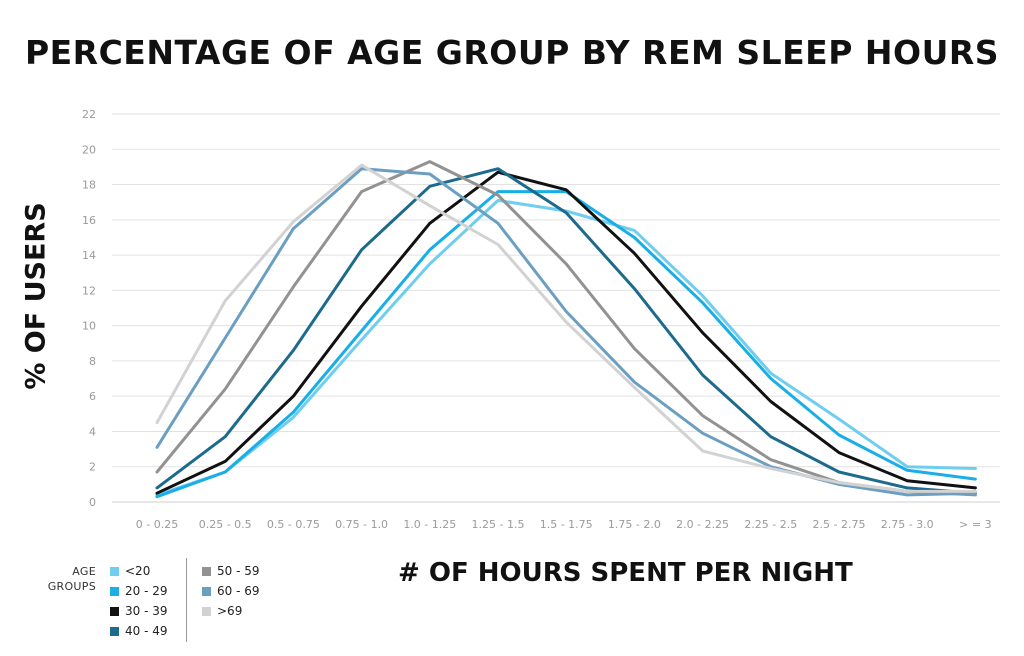 This screenshot has height=656, width=1024. What do you see at coordinates (89, 290) in the screenshot?
I see `y-tick-label: 12` at bounding box center [89, 290].